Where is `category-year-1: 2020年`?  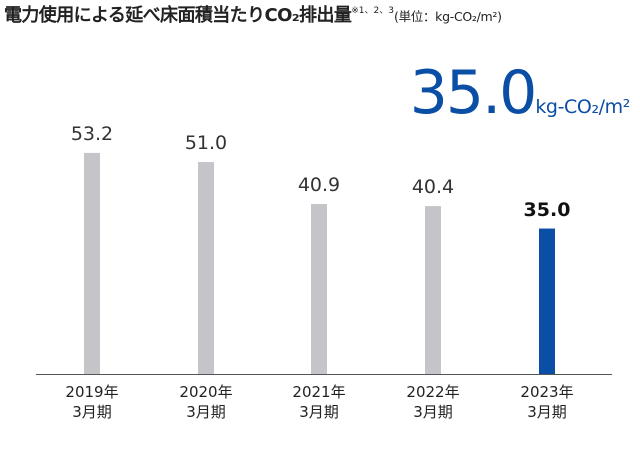
category-year-1: 2020年 is located at coordinates (206, 392).